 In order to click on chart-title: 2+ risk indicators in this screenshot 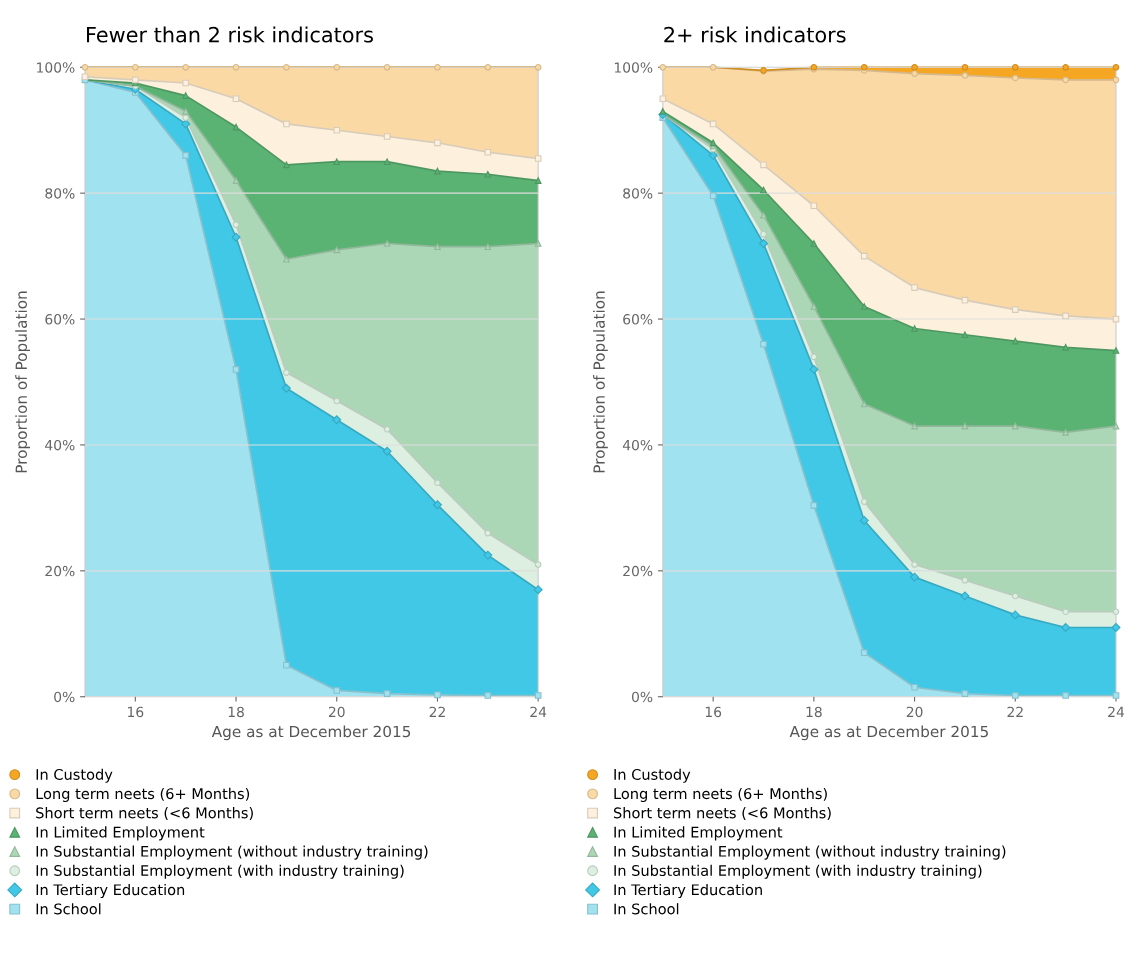, I will do `click(755, 34)`.